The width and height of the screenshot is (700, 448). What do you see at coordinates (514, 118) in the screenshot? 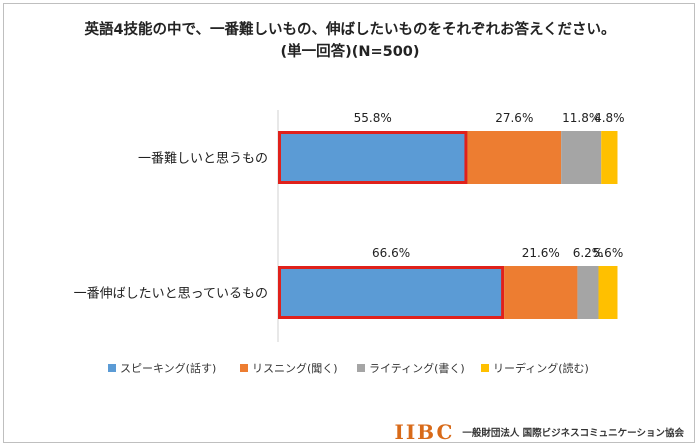
I see `data-label: 27.6%` at bounding box center [514, 118].